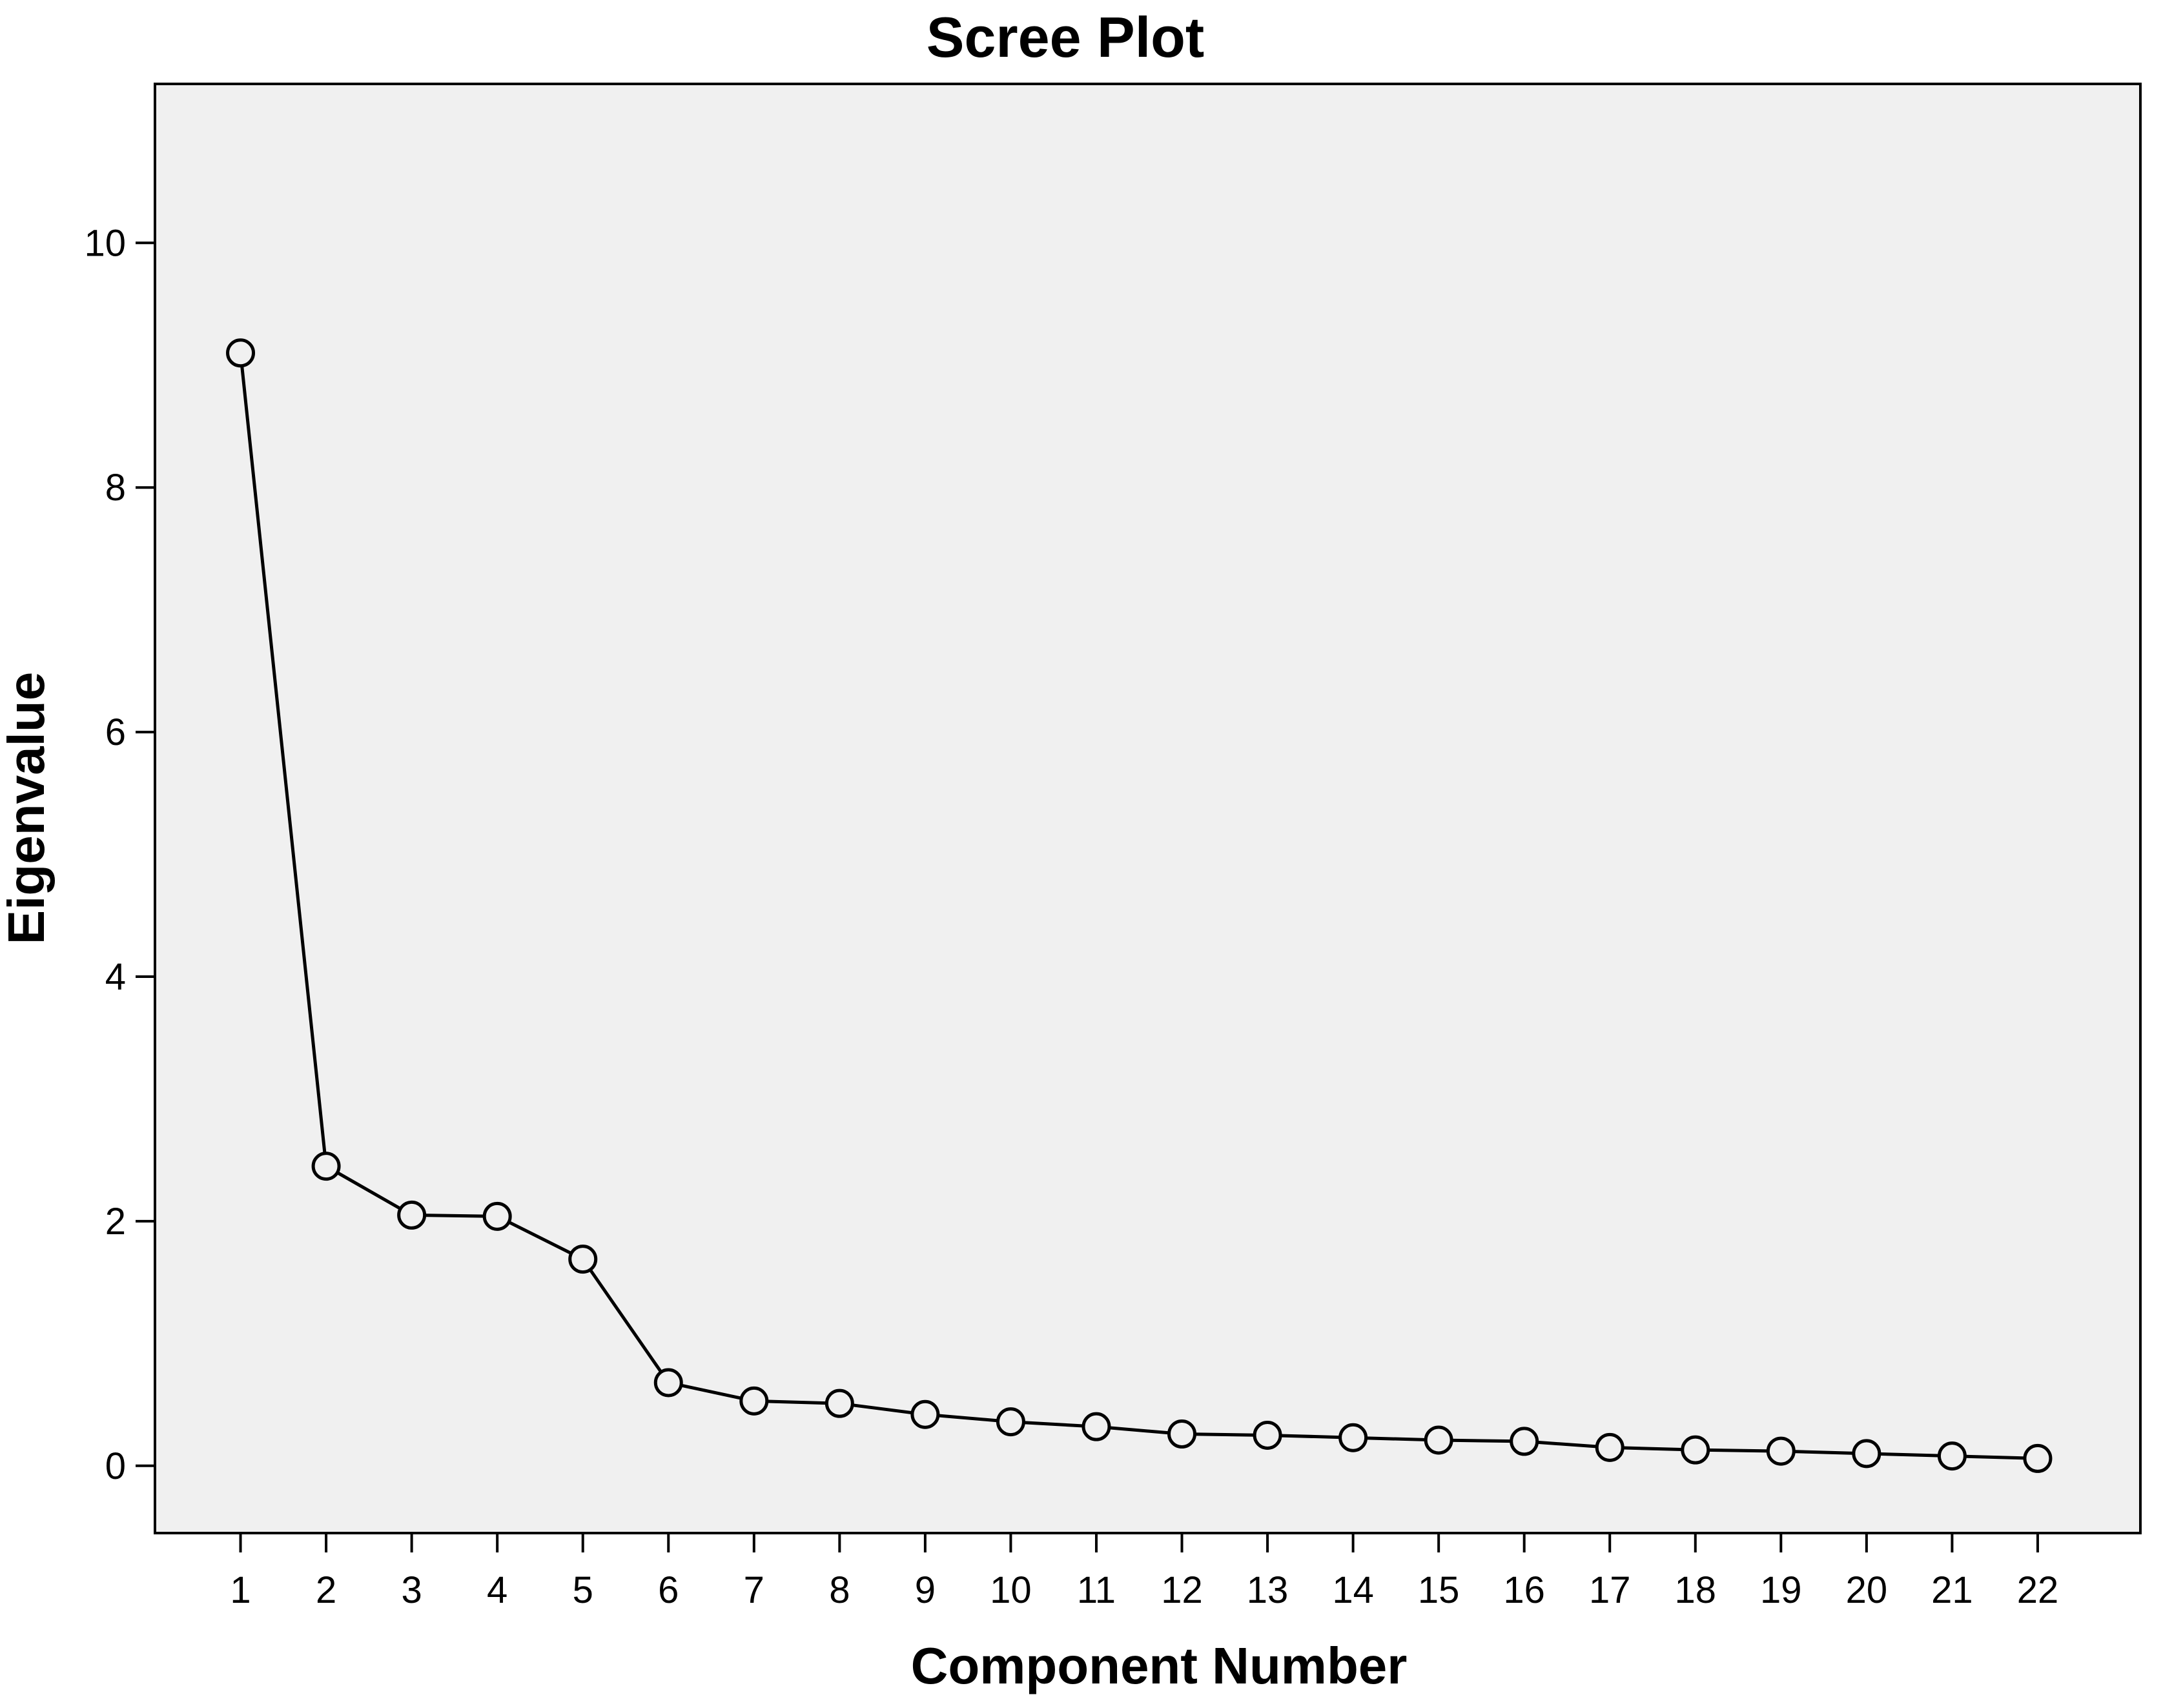 This screenshot has height=1708, width=2183. Describe the element at coordinates (1159, 1665) in the screenshot. I see `x-axis-label: Component Number` at that location.